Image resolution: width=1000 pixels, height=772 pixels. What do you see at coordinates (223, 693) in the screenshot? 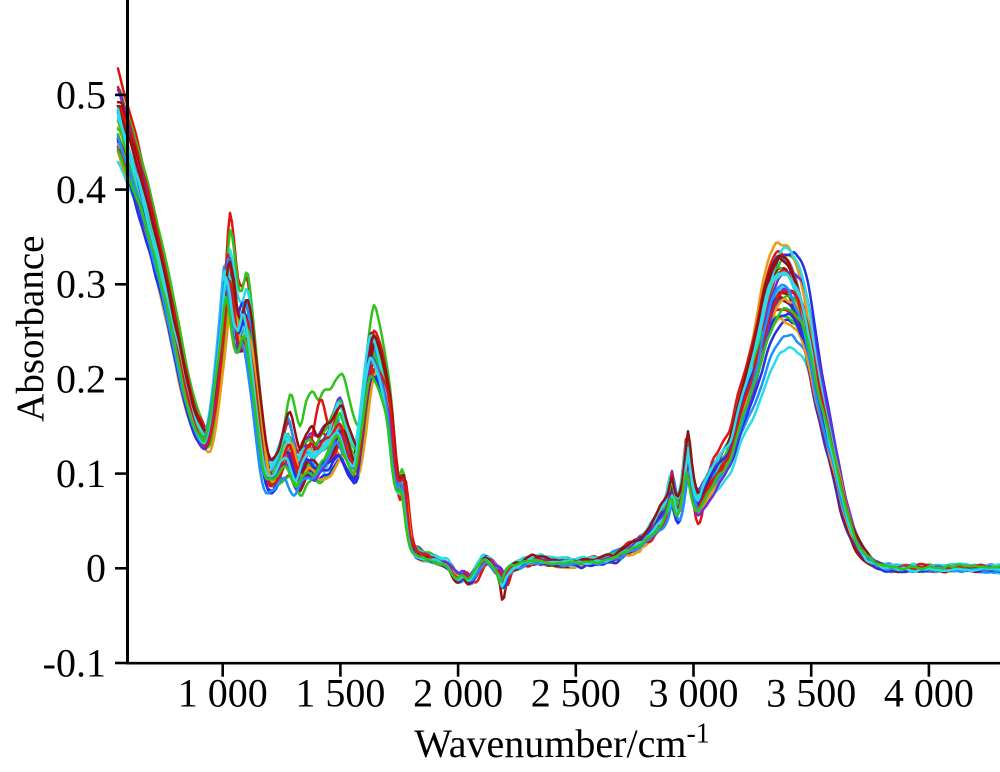
I see `svg-text: 1 000` at bounding box center [223, 693].